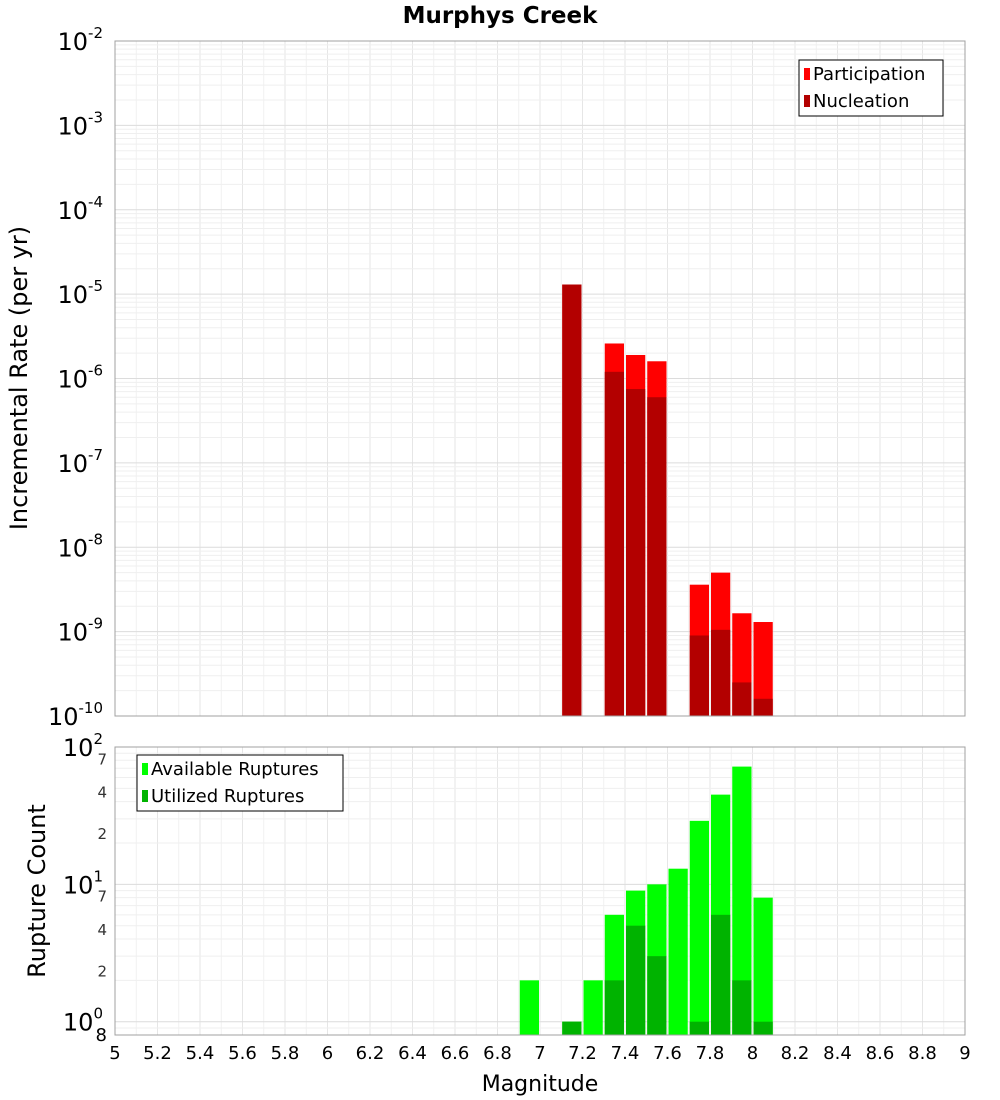 Image resolution: width=1000 pixels, height=1100 pixels. What do you see at coordinates (497, 1053) in the screenshot?
I see `x-tick-label: 6.8` at bounding box center [497, 1053].